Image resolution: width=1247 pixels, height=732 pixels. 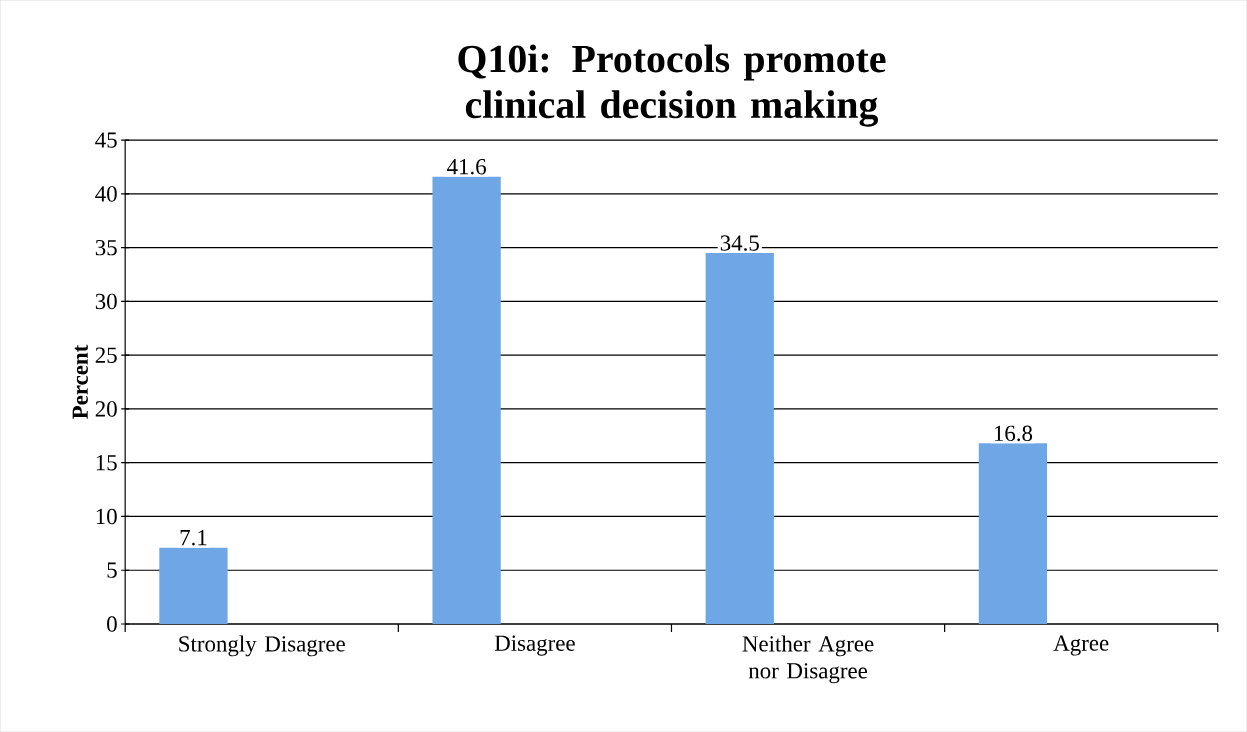 I want to click on data-label: 16.8, so click(x=1013, y=433).